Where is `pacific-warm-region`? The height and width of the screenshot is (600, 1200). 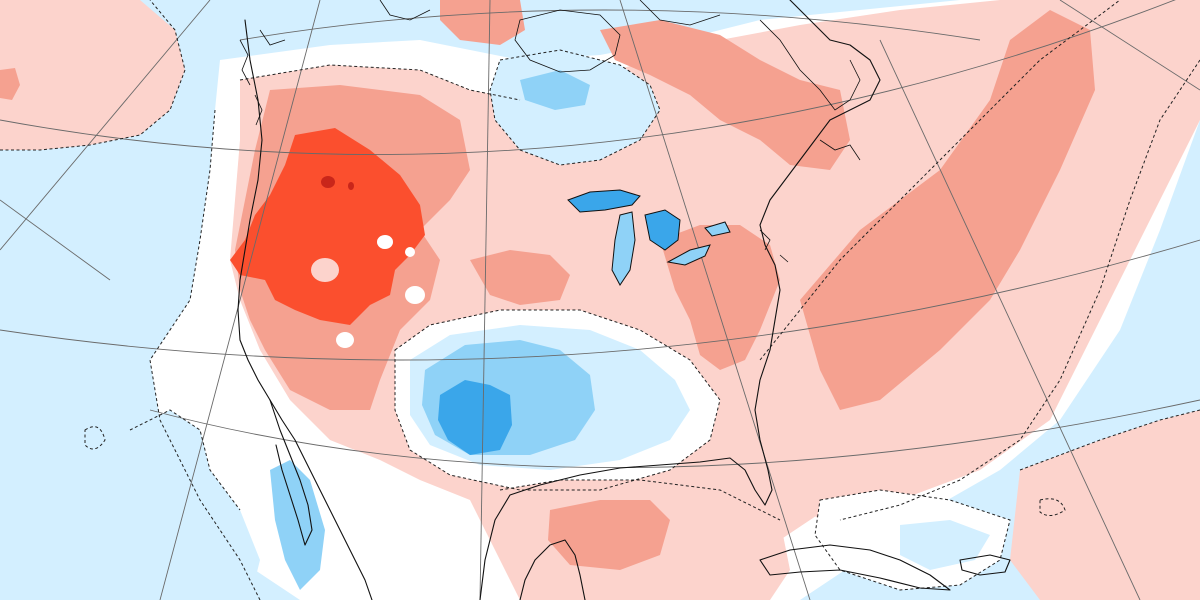
pacific-warm-region is located at coordinates (92, 75).